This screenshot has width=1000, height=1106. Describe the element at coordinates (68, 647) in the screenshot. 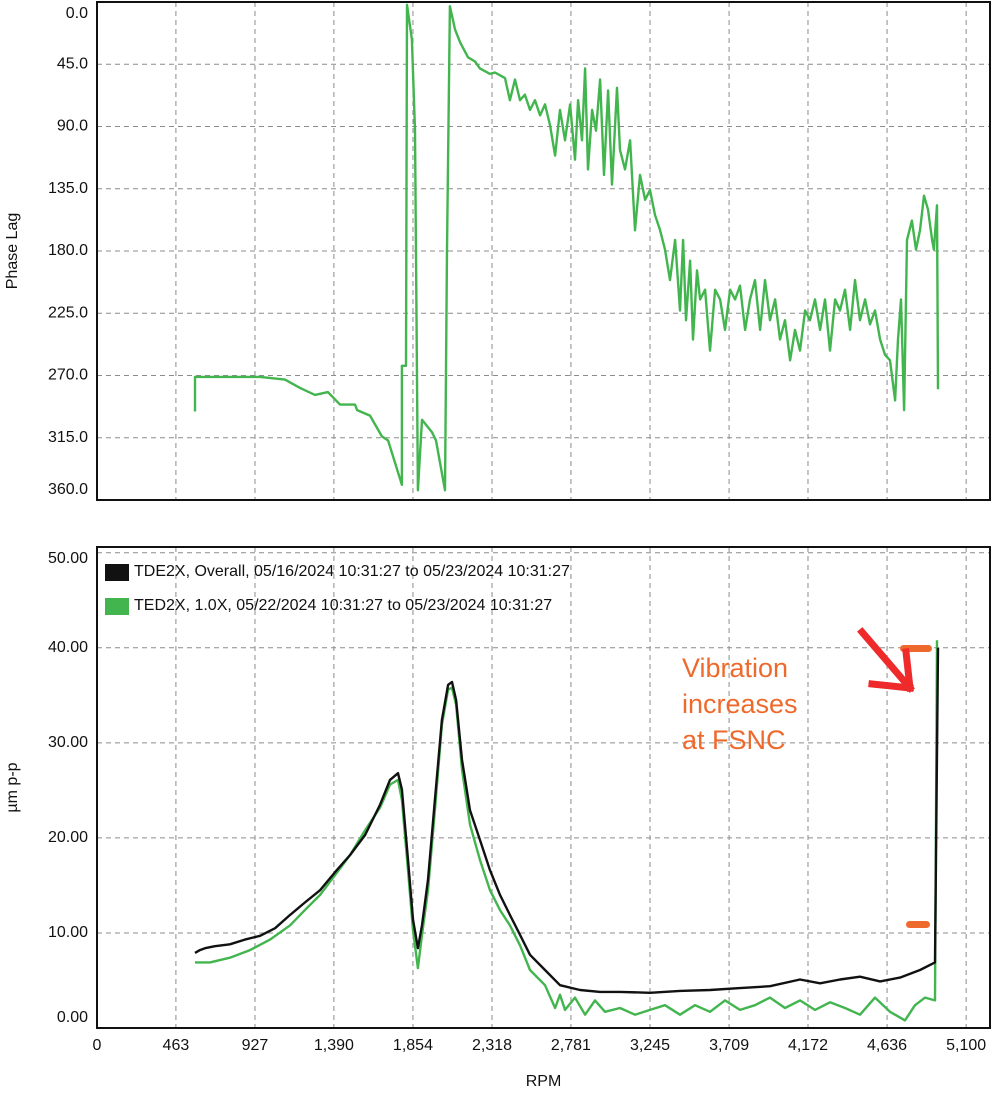

I see `y-tick-label: 40.00` at that location.